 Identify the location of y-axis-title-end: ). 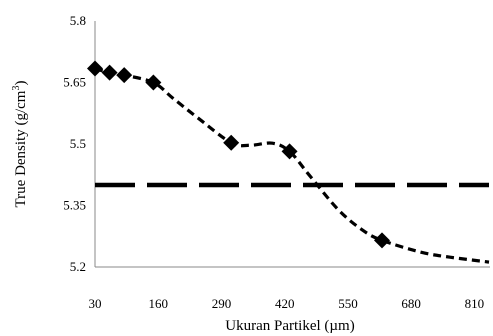
(21, 83).